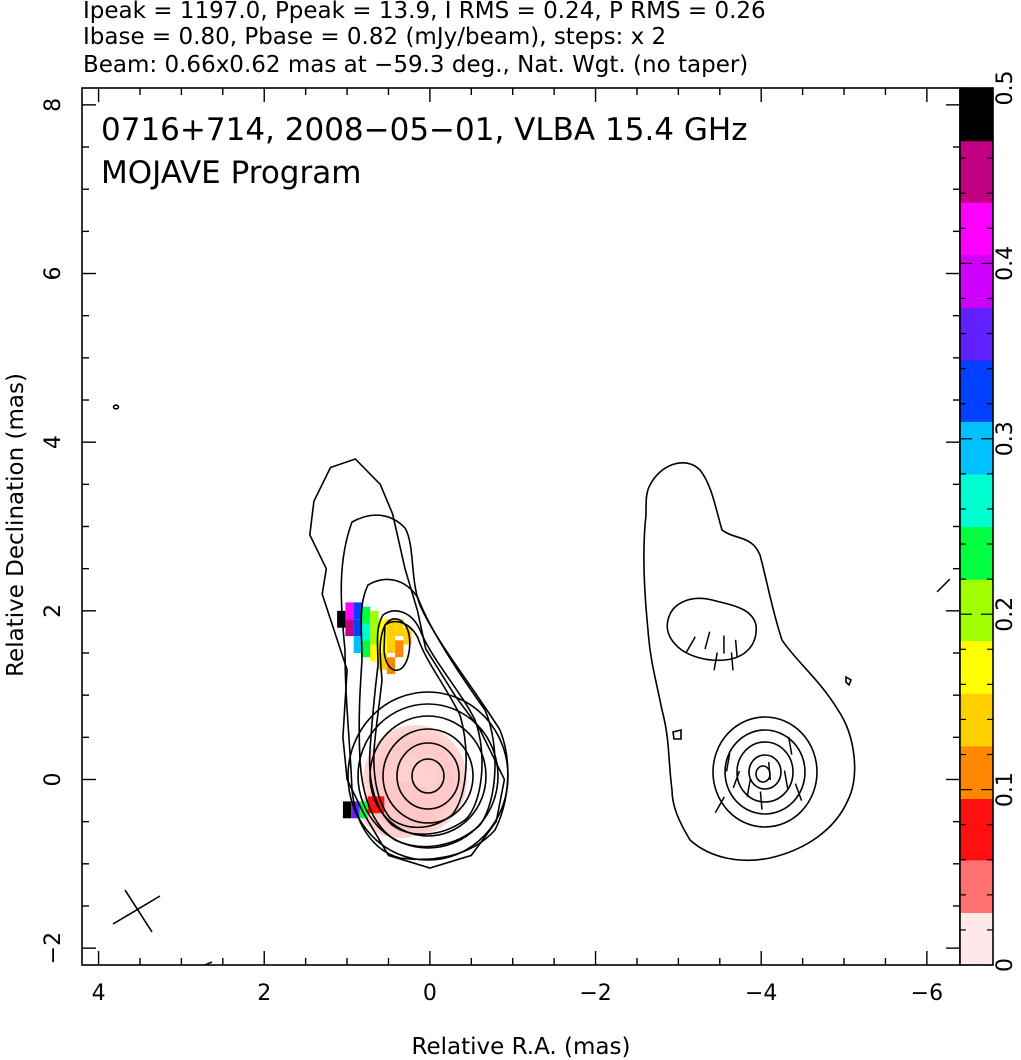 The height and width of the screenshot is (1060, 1021). I want to click on beam-marker, so click(136, 911).